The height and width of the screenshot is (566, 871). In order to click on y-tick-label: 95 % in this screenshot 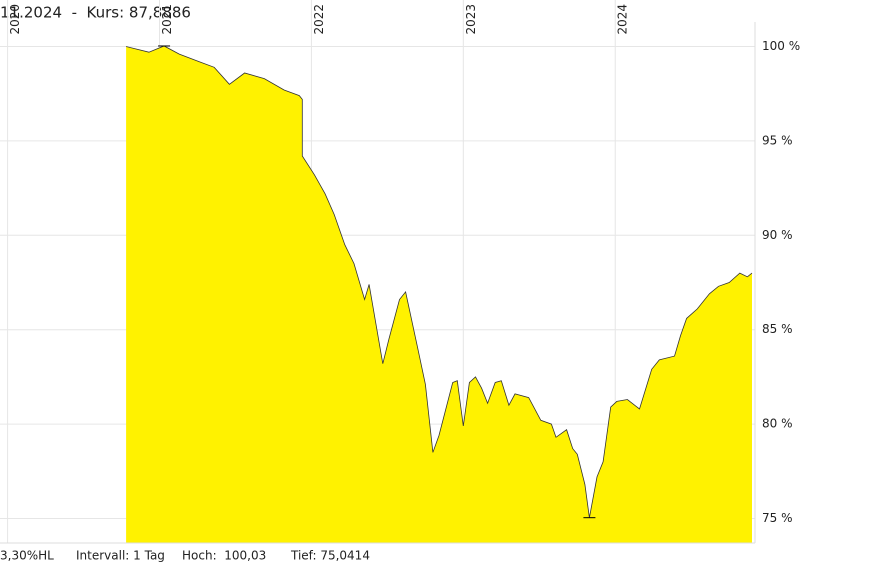, I will do `click(777, 140)`.